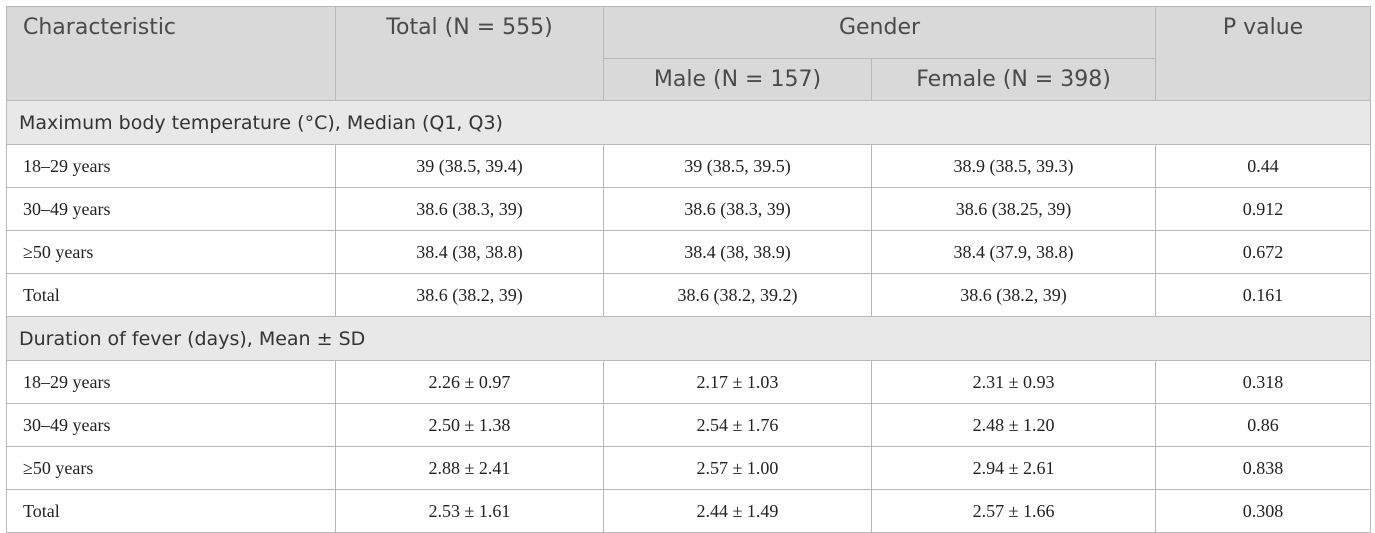 The height and width of the screenshot is (533, 1375). Describe the element at coordinates (469, 53) in the screenshot. I see `header-cell: Total (N = 555)` at that location.